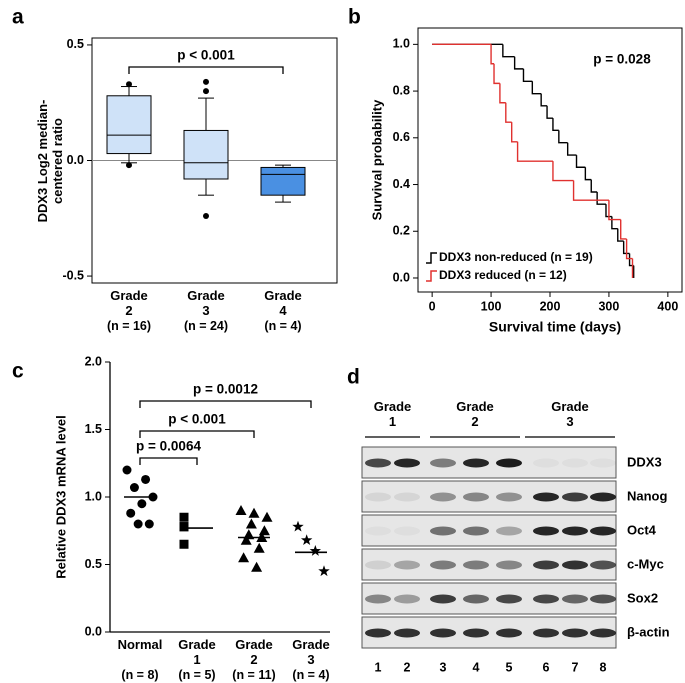 The width and height of the screenshot is (685, 683). Describe the element at coordinates (407, 667) in the screenshot. I see `lane-label: 2` at that location.